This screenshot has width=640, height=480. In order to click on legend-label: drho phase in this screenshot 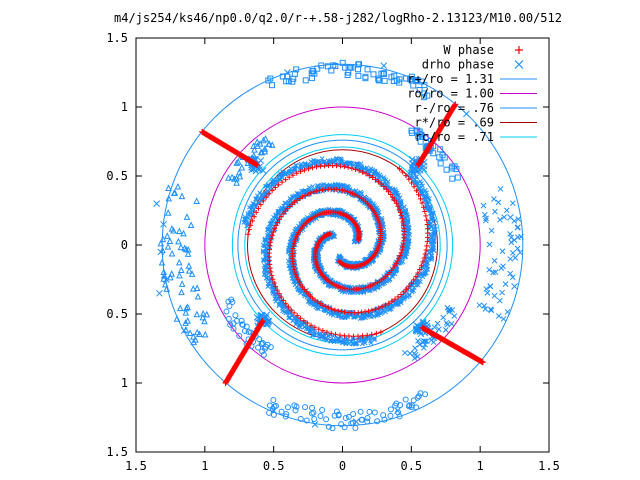, I will do `click(458, 65)`.